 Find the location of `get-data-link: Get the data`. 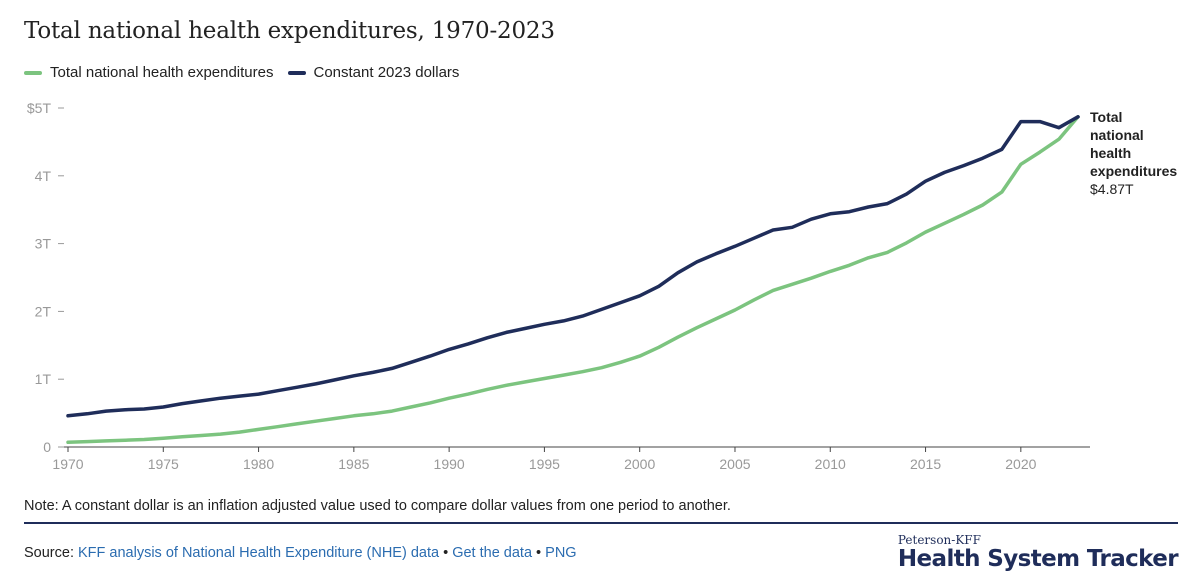

get-data-link: Get the data is located at coordinates (492, 553).